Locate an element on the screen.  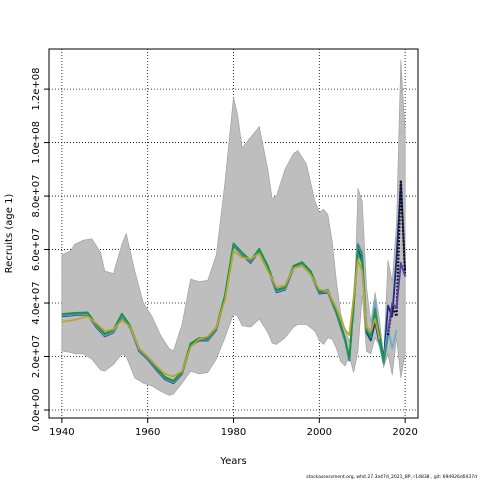
y-axis-title: Recruits (age 1) is located at coordinates (9, 234).